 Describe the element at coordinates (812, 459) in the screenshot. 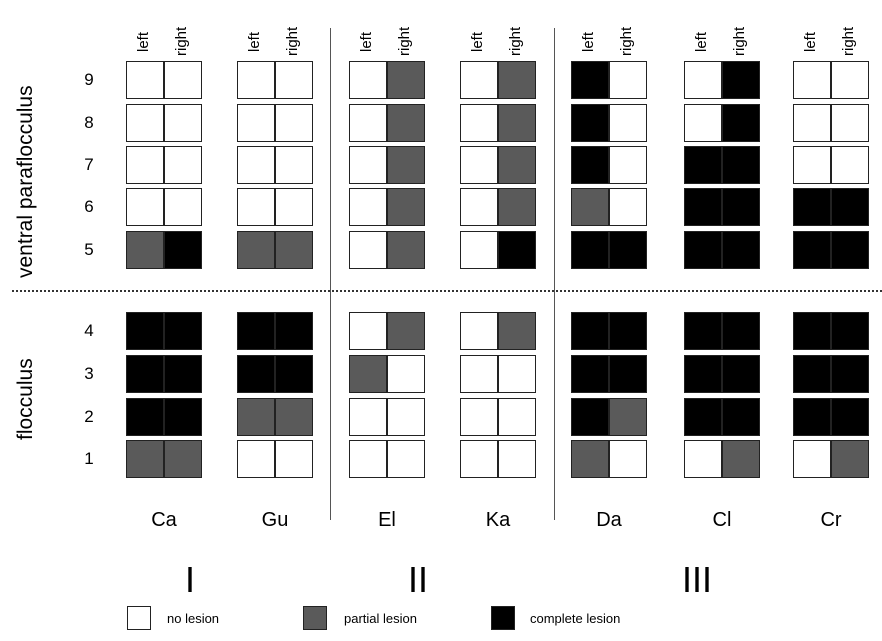

I see `lesion-cell-cr-1-left` at that location.